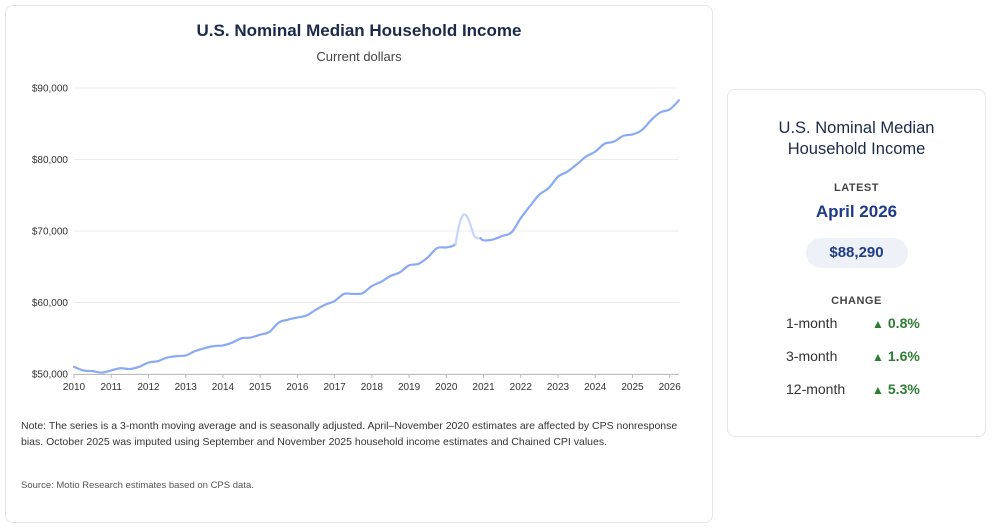  What do you see at coordinates (670, 387) in the screenshot?
I see `x-tick-label: 2026` at bounding box center [670, 387].